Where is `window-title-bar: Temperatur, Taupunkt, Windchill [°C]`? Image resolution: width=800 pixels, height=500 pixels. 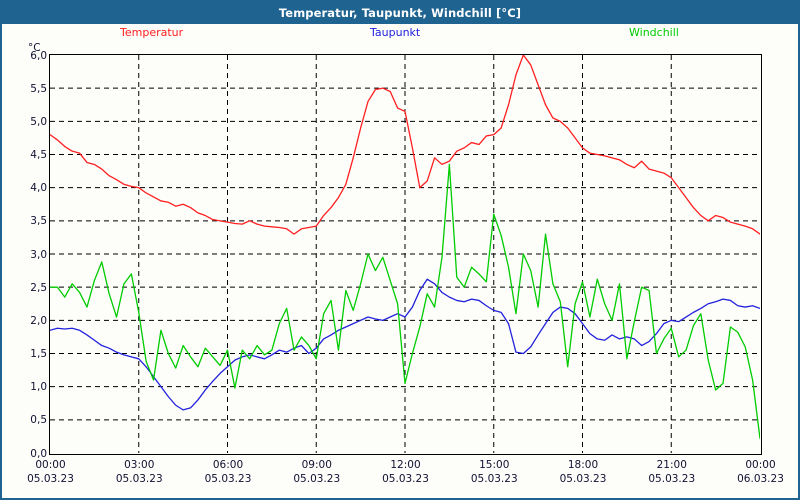
window-title-bar: Temperatur, Taupunkt, Windchill [°C] is located at coordinates (400, 13).